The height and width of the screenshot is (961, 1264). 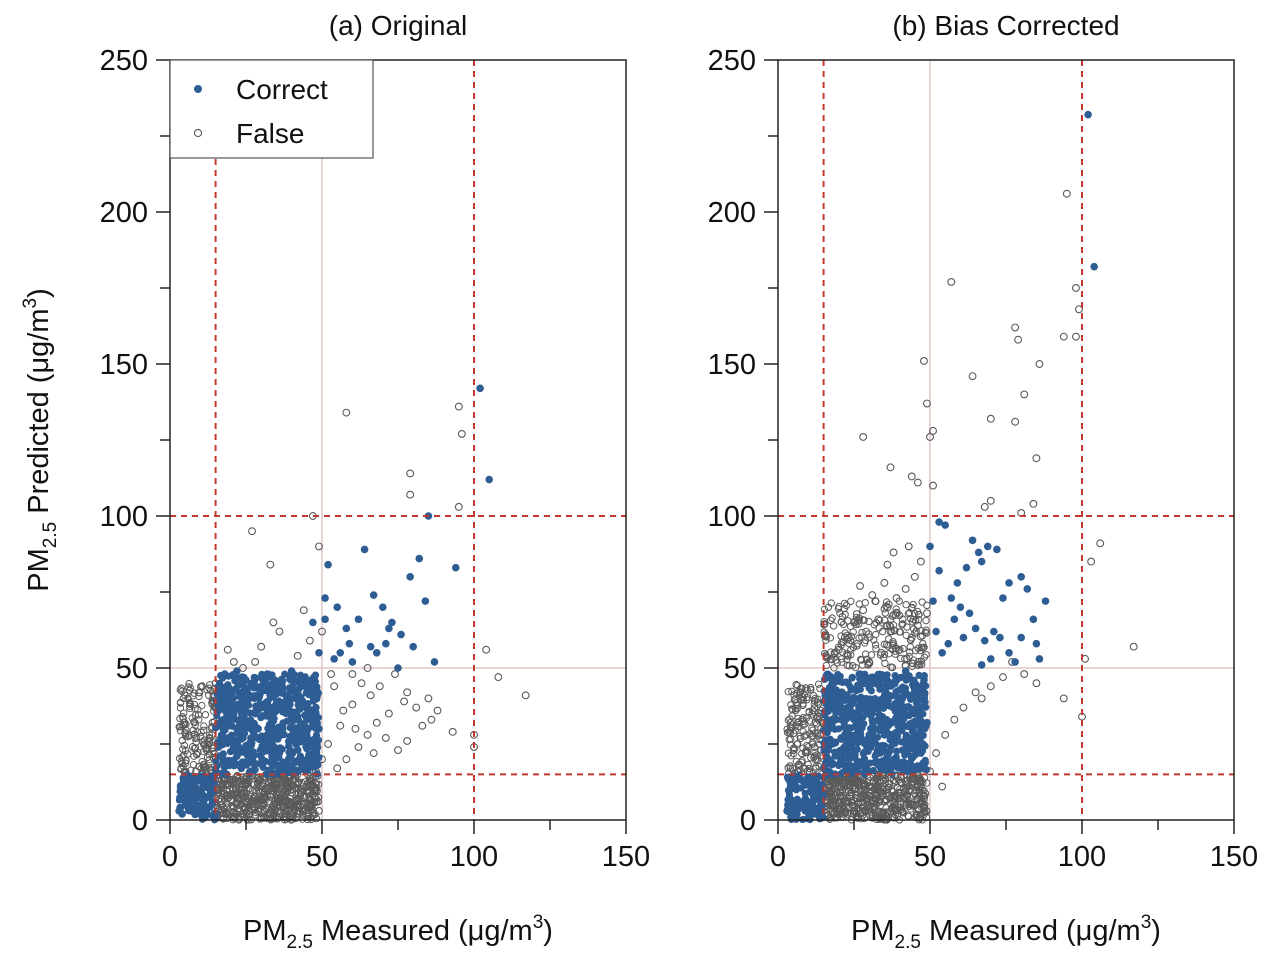 What do you see at coordinates (930, 857) in the screenshot?
I see `x-tick-label: 50` at bounding box center [930, 857].